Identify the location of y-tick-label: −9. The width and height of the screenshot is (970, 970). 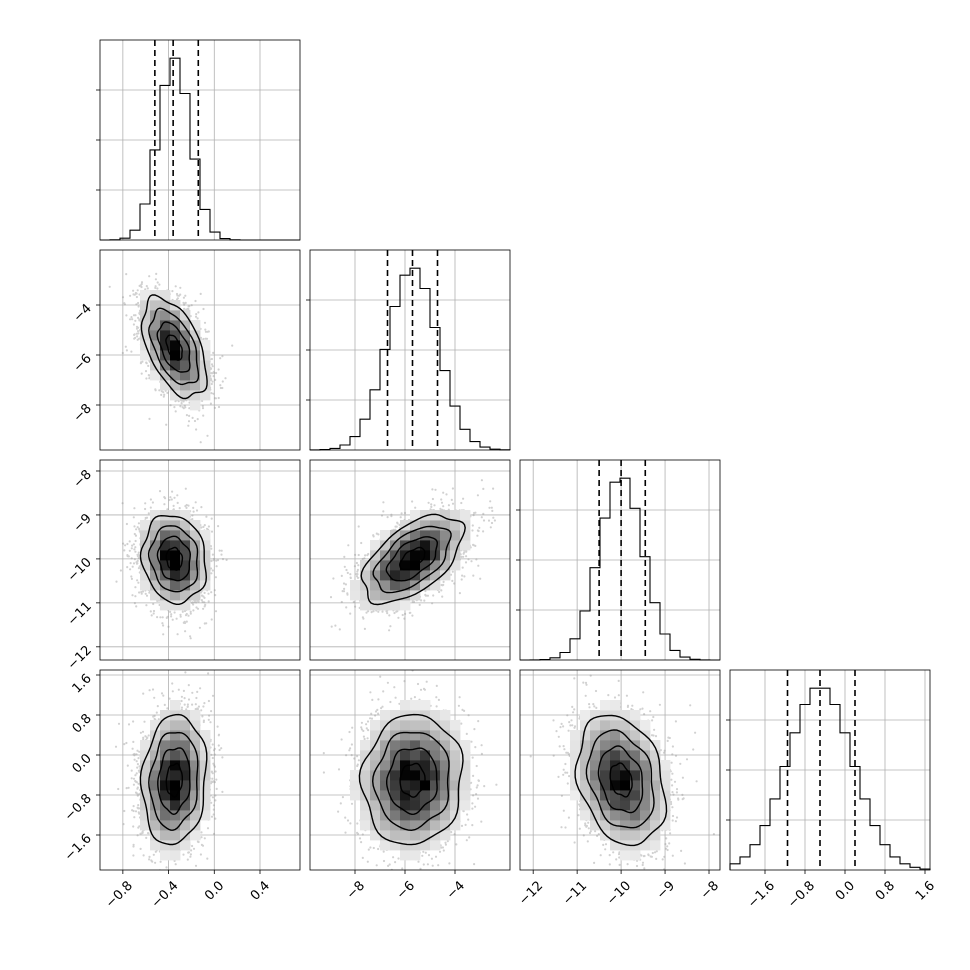
(83, 523).